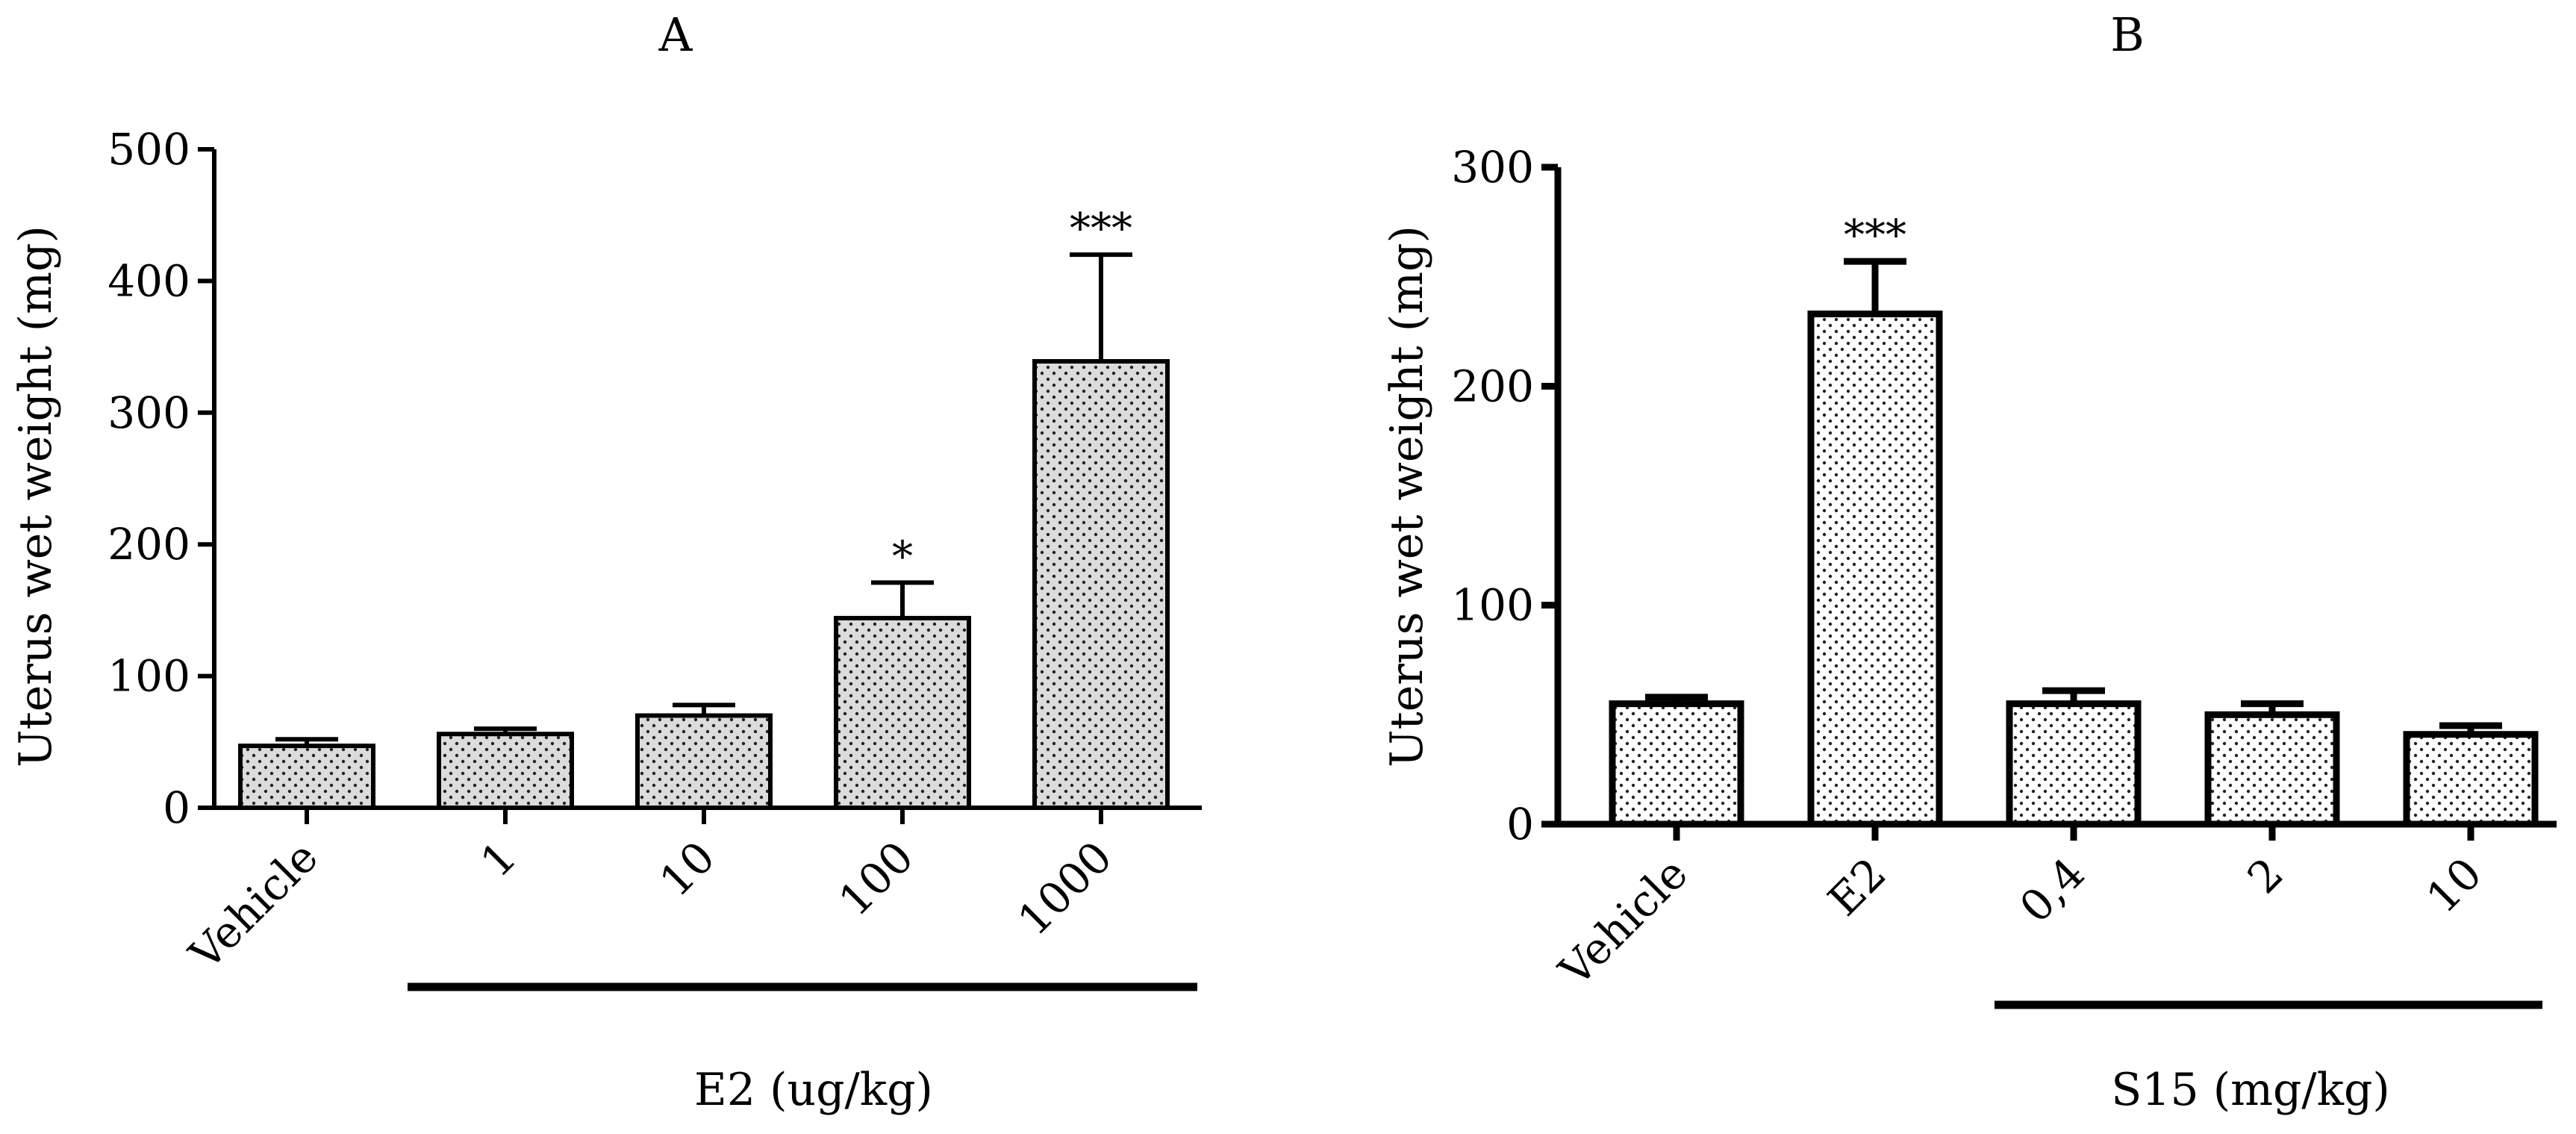 The width and height of the screenshot is (2576, 1134). Describe the element at coordinates (903, 556) in the screenshot. I see `panel-a-significance-label: *` at that location.